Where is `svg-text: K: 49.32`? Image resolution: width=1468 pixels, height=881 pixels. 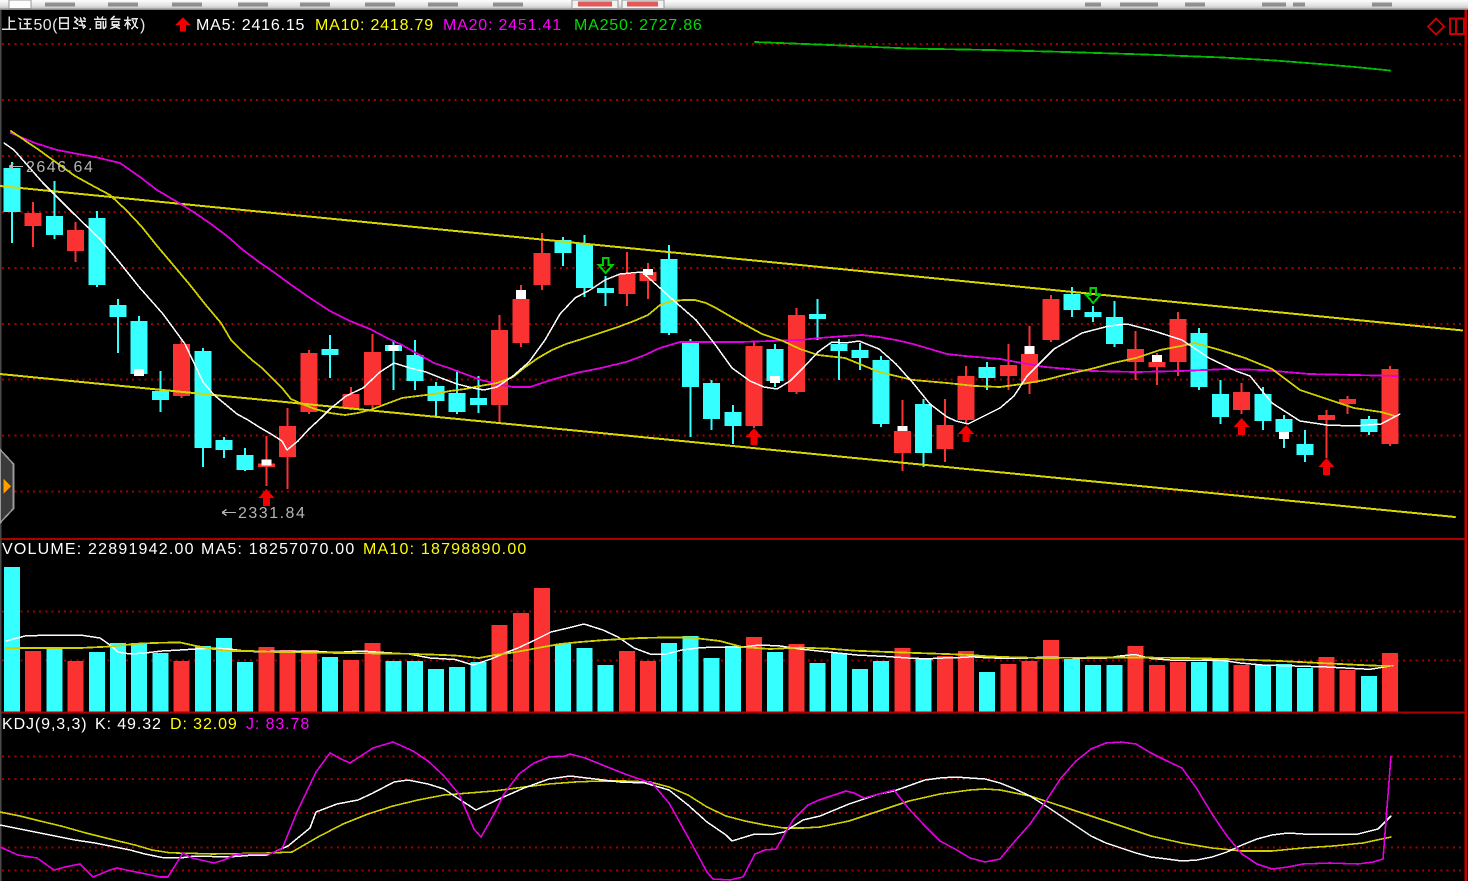 svg-text: K: 49.32 is located at coordinates (128, 724).